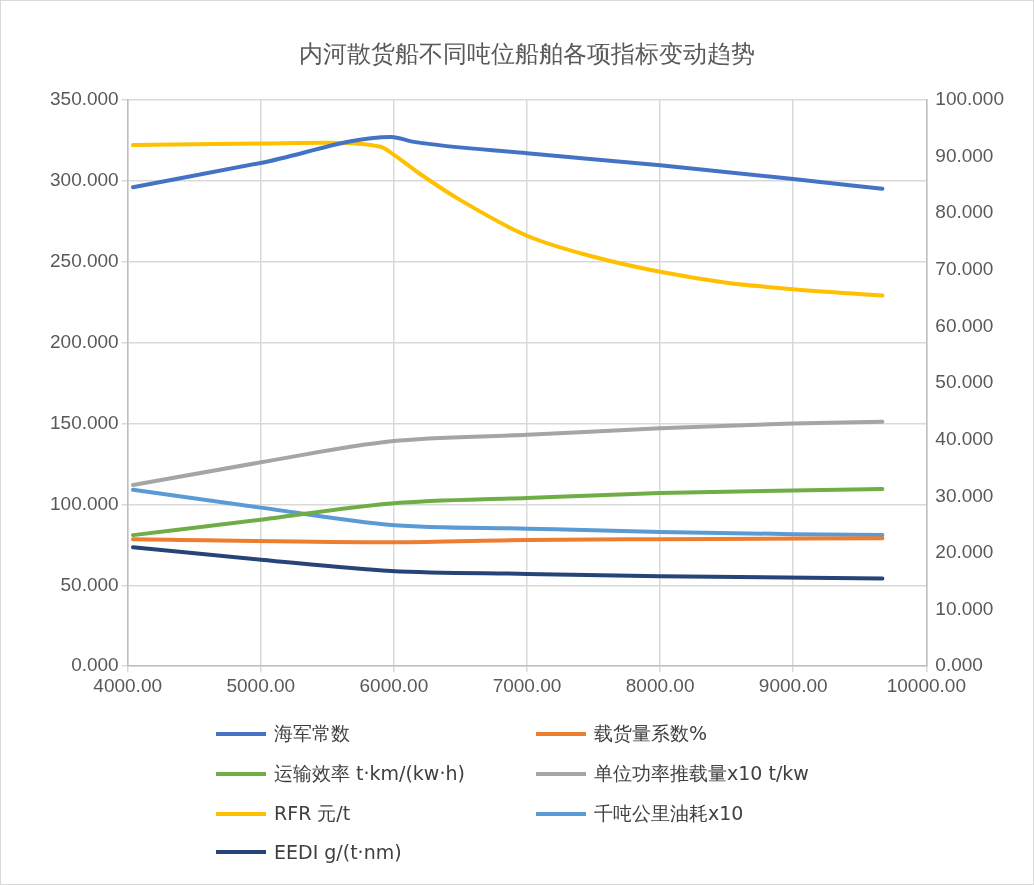 This screenshot has height=885, width=1034. I want to click on legend-label: 载货量系数%, so click(651, 733).